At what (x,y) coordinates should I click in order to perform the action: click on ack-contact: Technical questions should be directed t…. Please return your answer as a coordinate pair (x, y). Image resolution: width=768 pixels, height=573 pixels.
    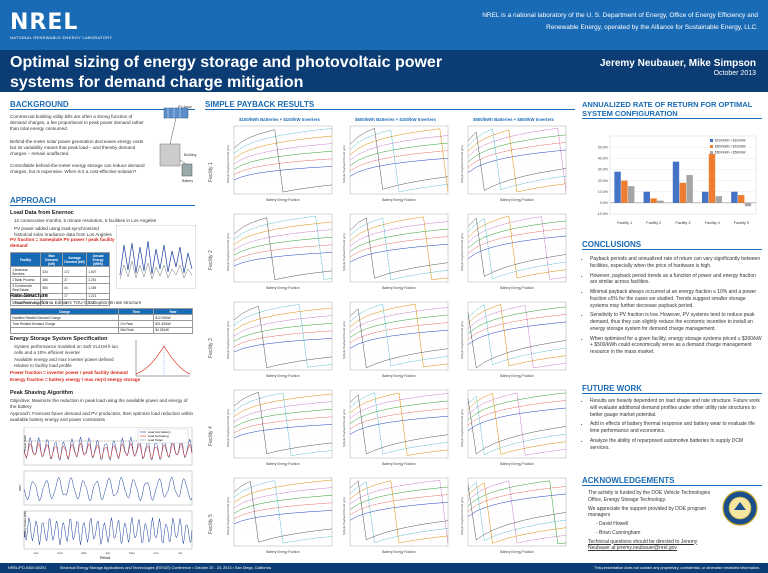
    Looking at the image, I should click on (643, 545).